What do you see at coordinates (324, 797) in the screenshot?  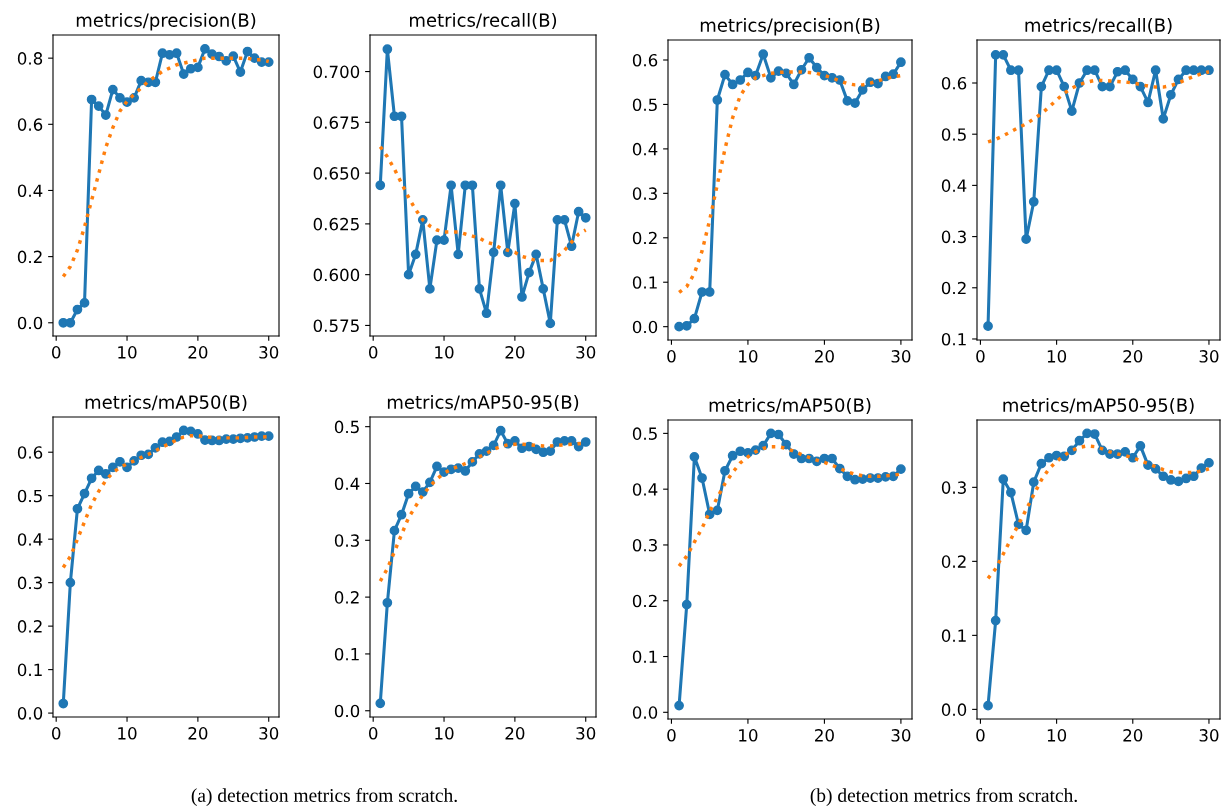 I see `text: (a) detection metrics from scratch.` at bounding box center [324, 797].